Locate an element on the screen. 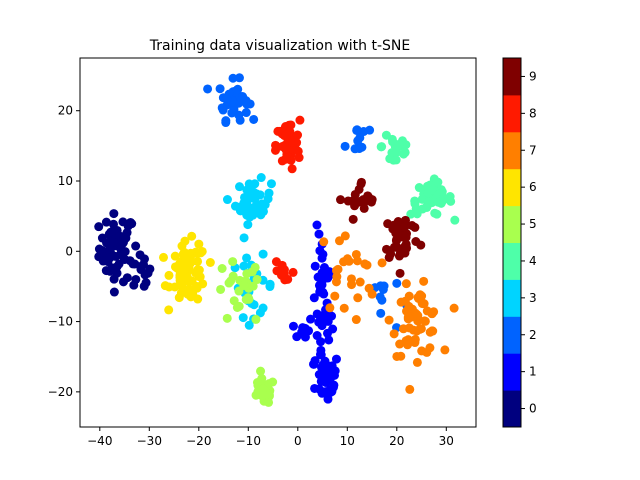 Image resolution: width=640 pixels, height=480 pixels. y-tick-label: −10 is located at coordinates (60, 322).